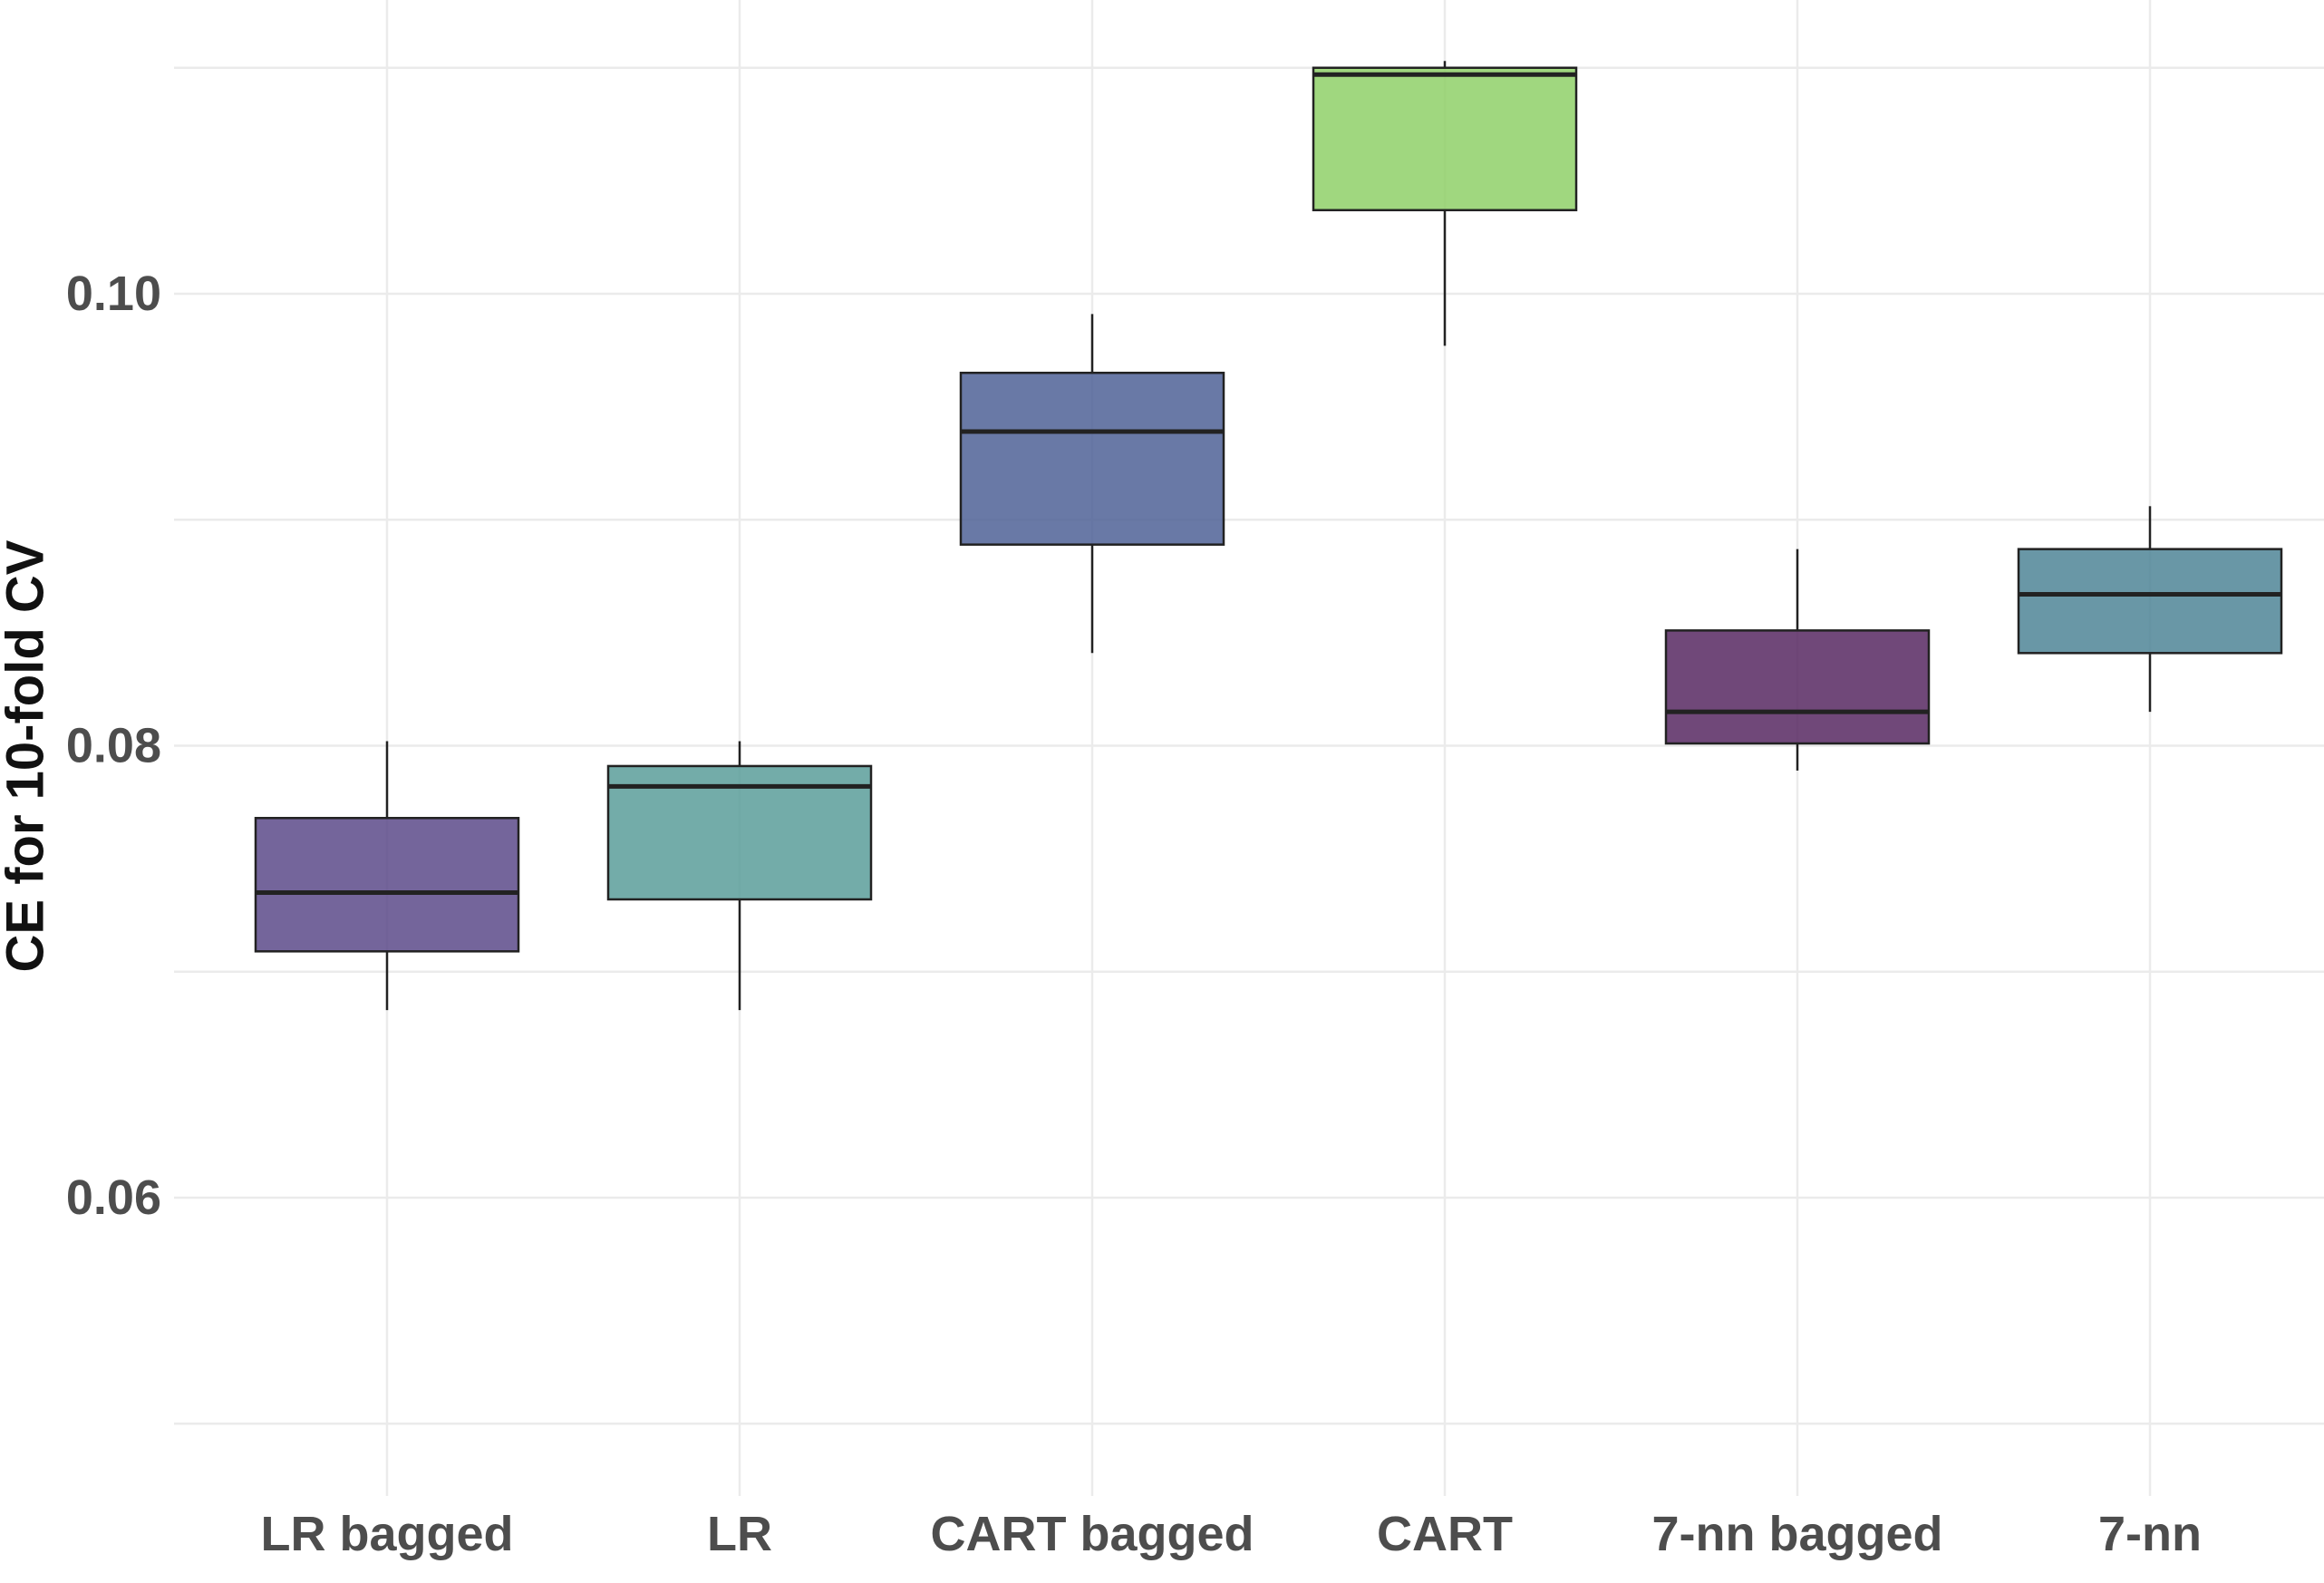 The width and height of the screenshot is (2324, 1583). I want to click on y-axis-label: CE for 10-fold CV, so click(27, 756).